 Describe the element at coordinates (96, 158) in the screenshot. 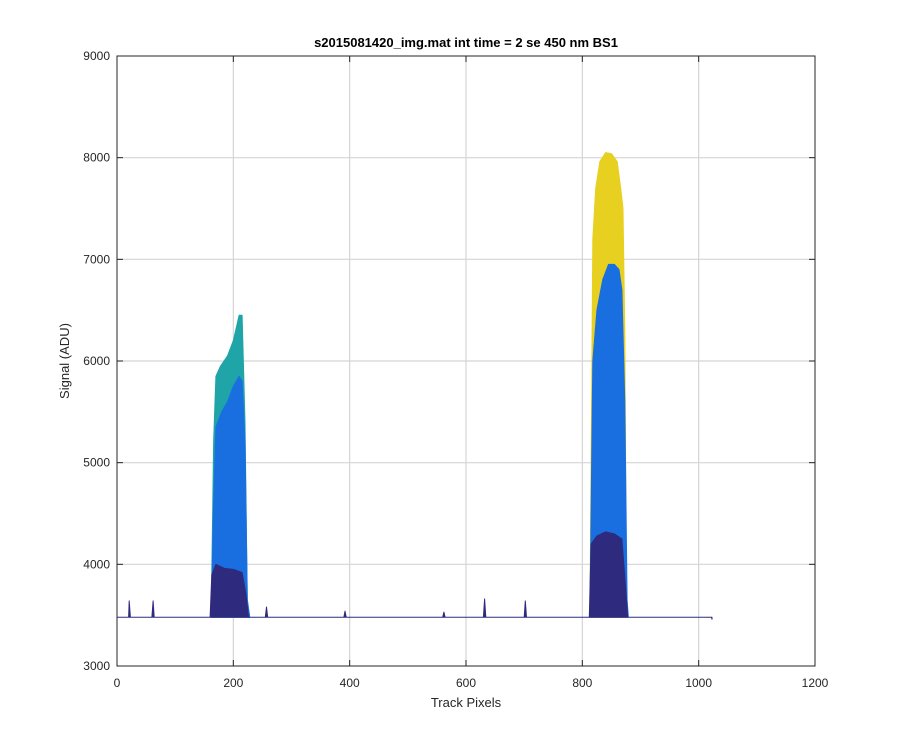

I see `y-tick-label: 8000` at that location.